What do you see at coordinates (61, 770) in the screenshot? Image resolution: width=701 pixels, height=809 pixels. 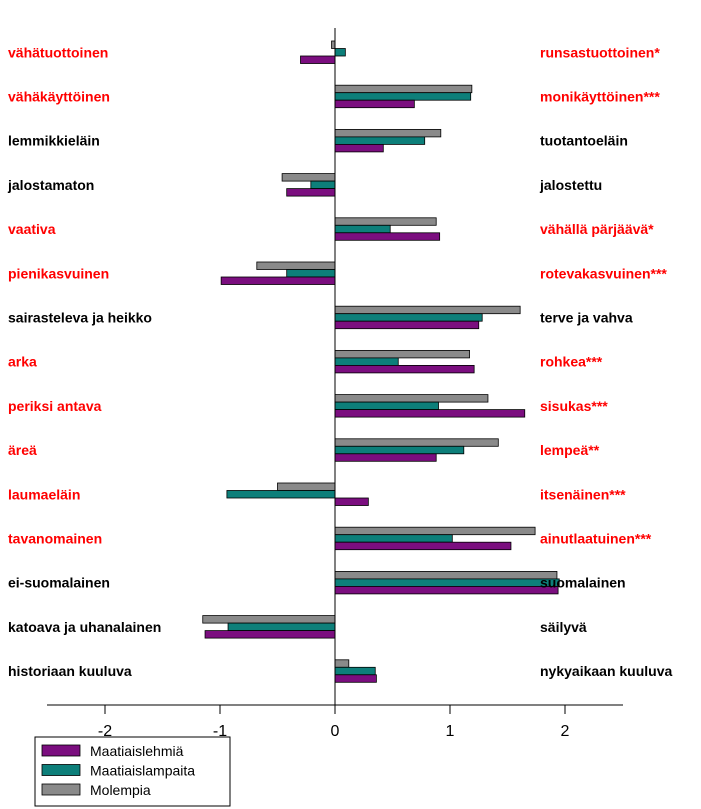 I see `legend-swatch-maatiaislampaita` at bounding box center [61, 770].